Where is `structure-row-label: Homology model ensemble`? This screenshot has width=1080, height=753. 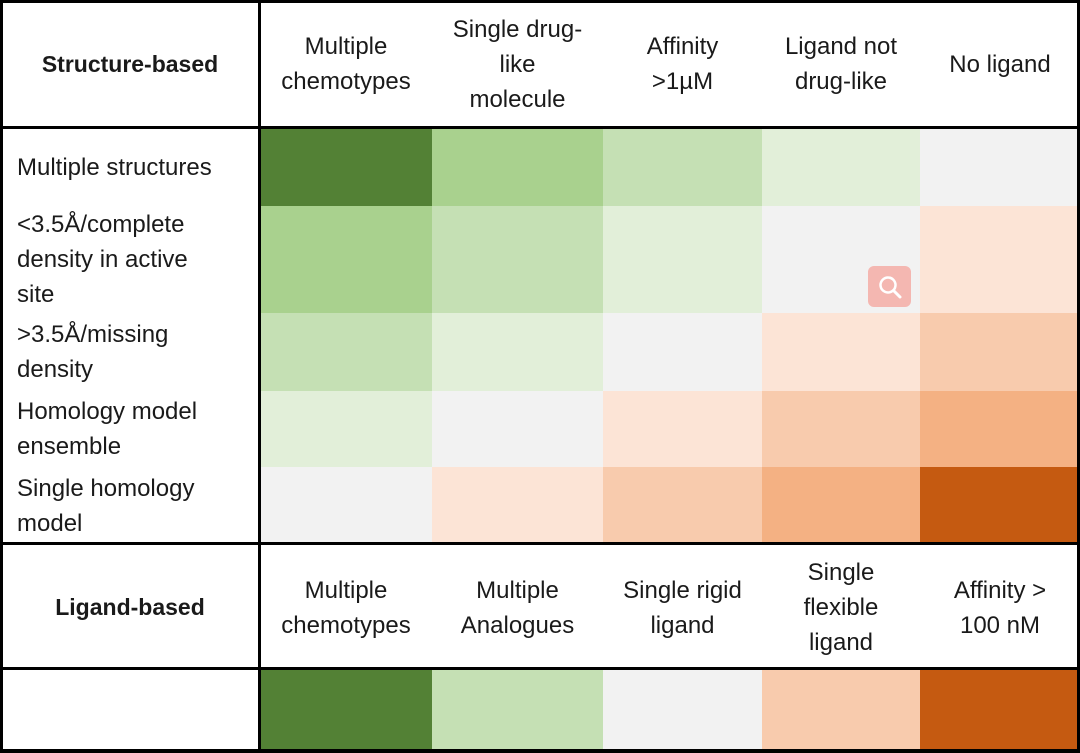 structure-row-label: Homology model ensemble is located at coordinates (130, 429).